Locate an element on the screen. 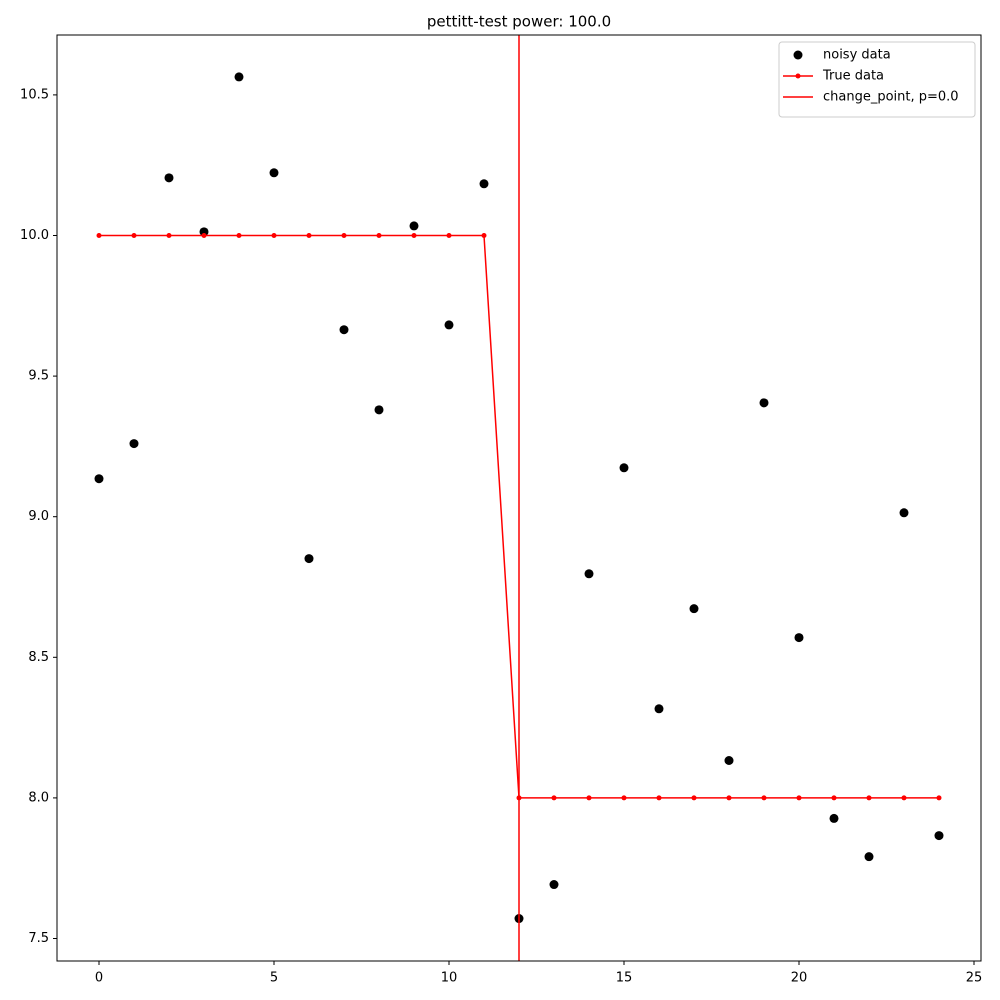 Image resolution: width=1000 pixels, height=1000 pixels. x-tick-label: 25 is located at coordinates (974, 978).